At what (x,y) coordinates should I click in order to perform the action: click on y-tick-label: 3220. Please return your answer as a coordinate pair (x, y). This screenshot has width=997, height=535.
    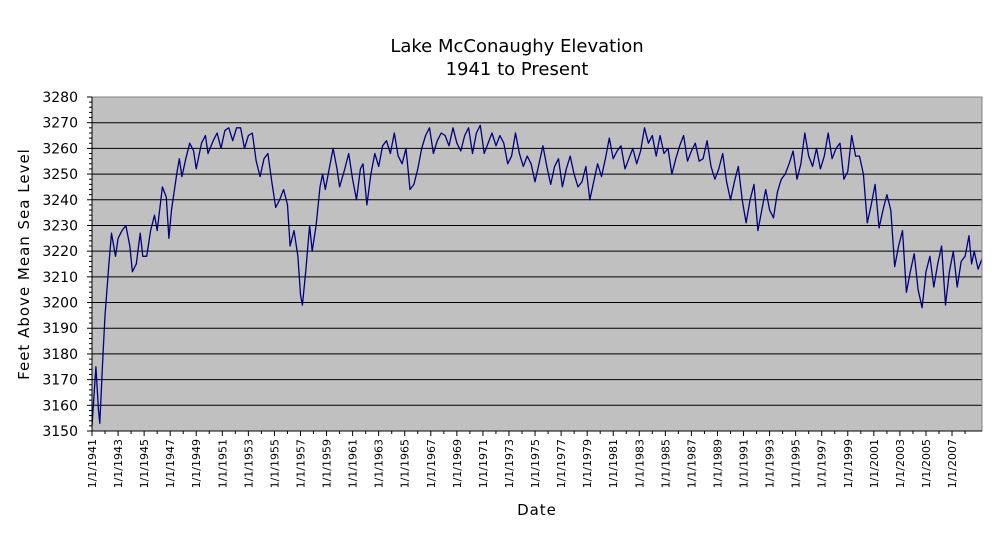
    Looking at the image, I should click on (60, 252).